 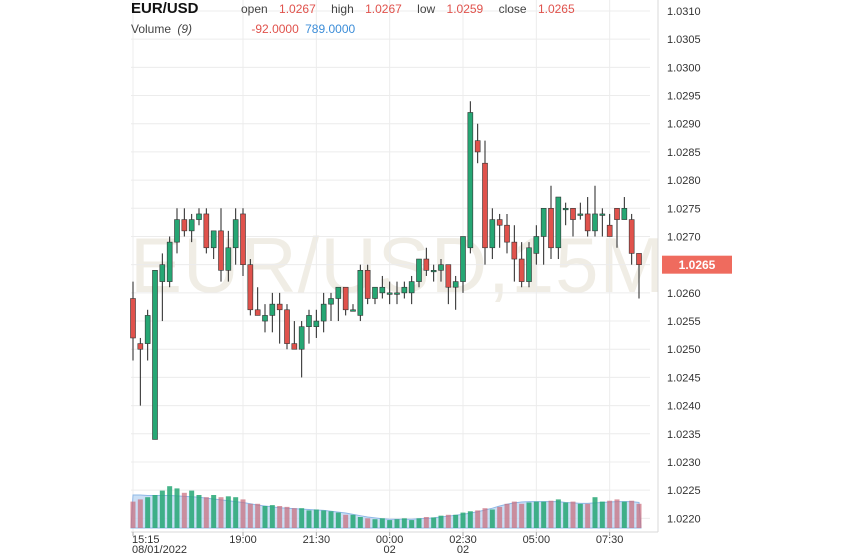 What do you see at coordinates (684, 181) in the screenshot?
I see `y-tick-label: 1.0280` at bounding box center [684, 181].